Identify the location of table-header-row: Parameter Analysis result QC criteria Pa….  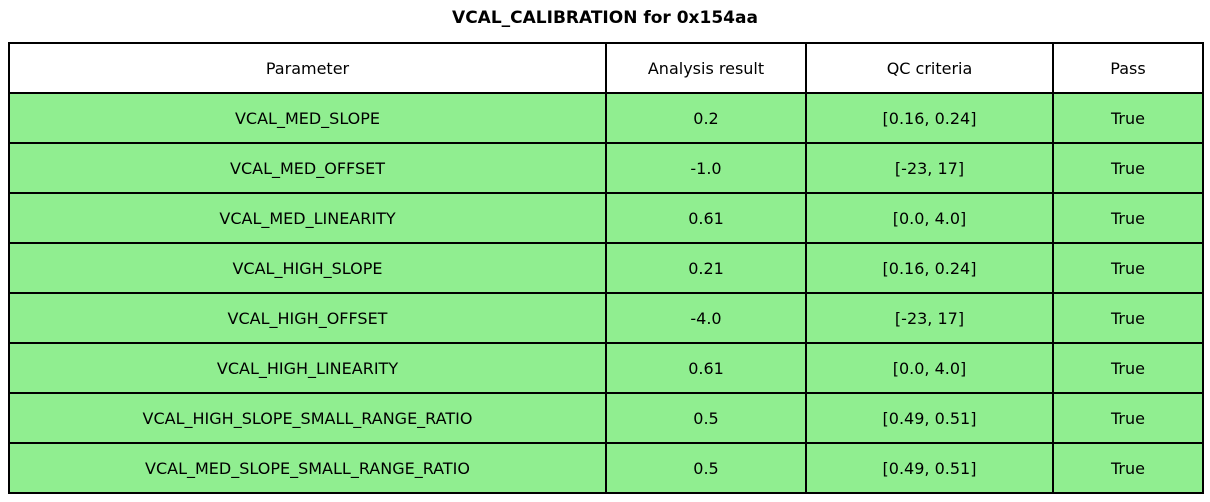
(606, 68).